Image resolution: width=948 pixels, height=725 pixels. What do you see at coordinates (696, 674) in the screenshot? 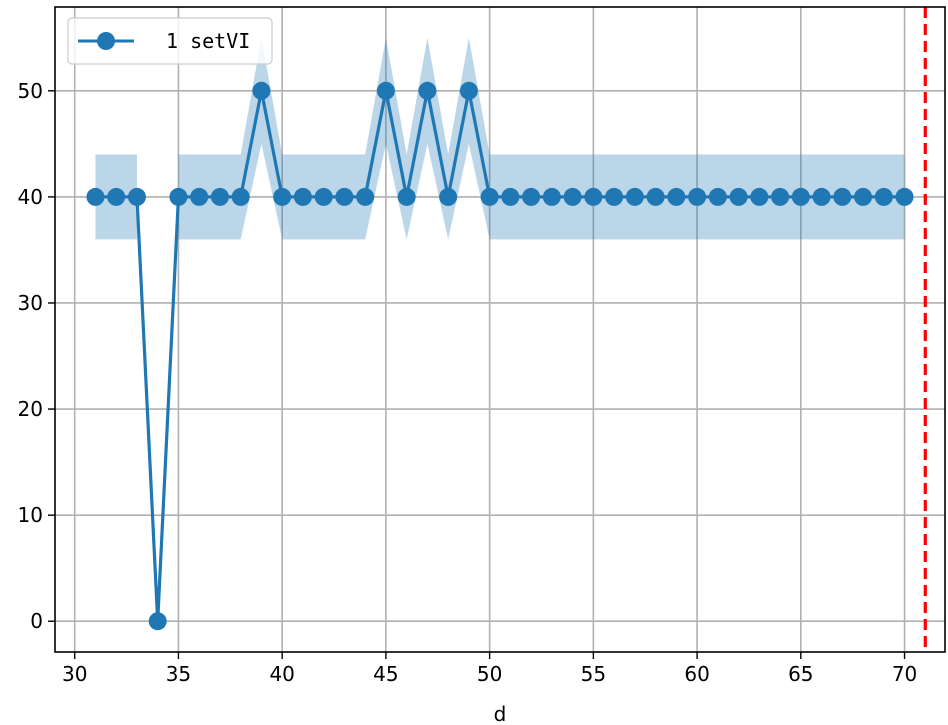
I see `x-tick-label: 60` at bounding box center [696, 674].